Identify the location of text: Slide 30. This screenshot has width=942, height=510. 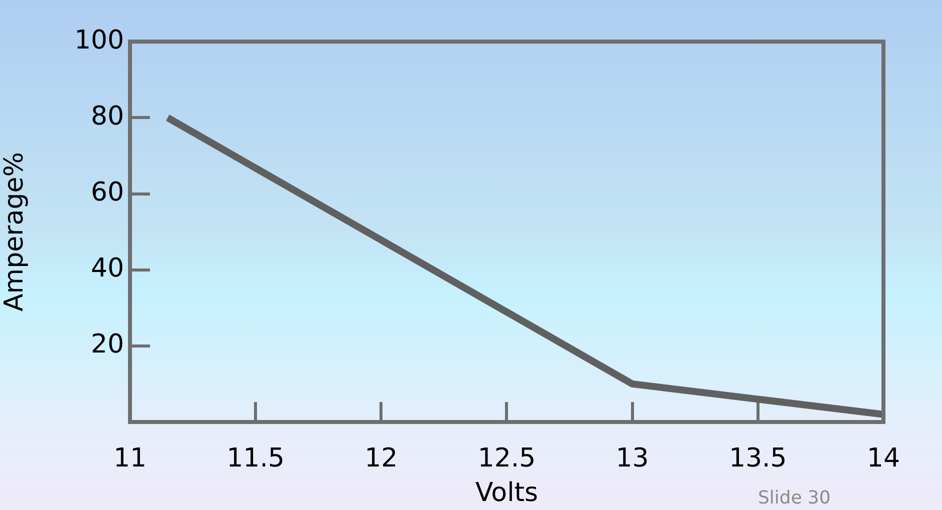
(794, 498).